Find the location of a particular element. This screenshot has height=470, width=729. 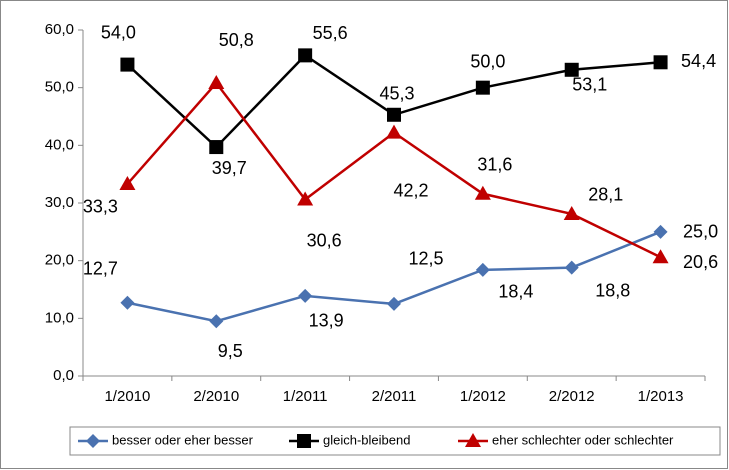

data-label: 55,6 is located at coordinates (330, 33).